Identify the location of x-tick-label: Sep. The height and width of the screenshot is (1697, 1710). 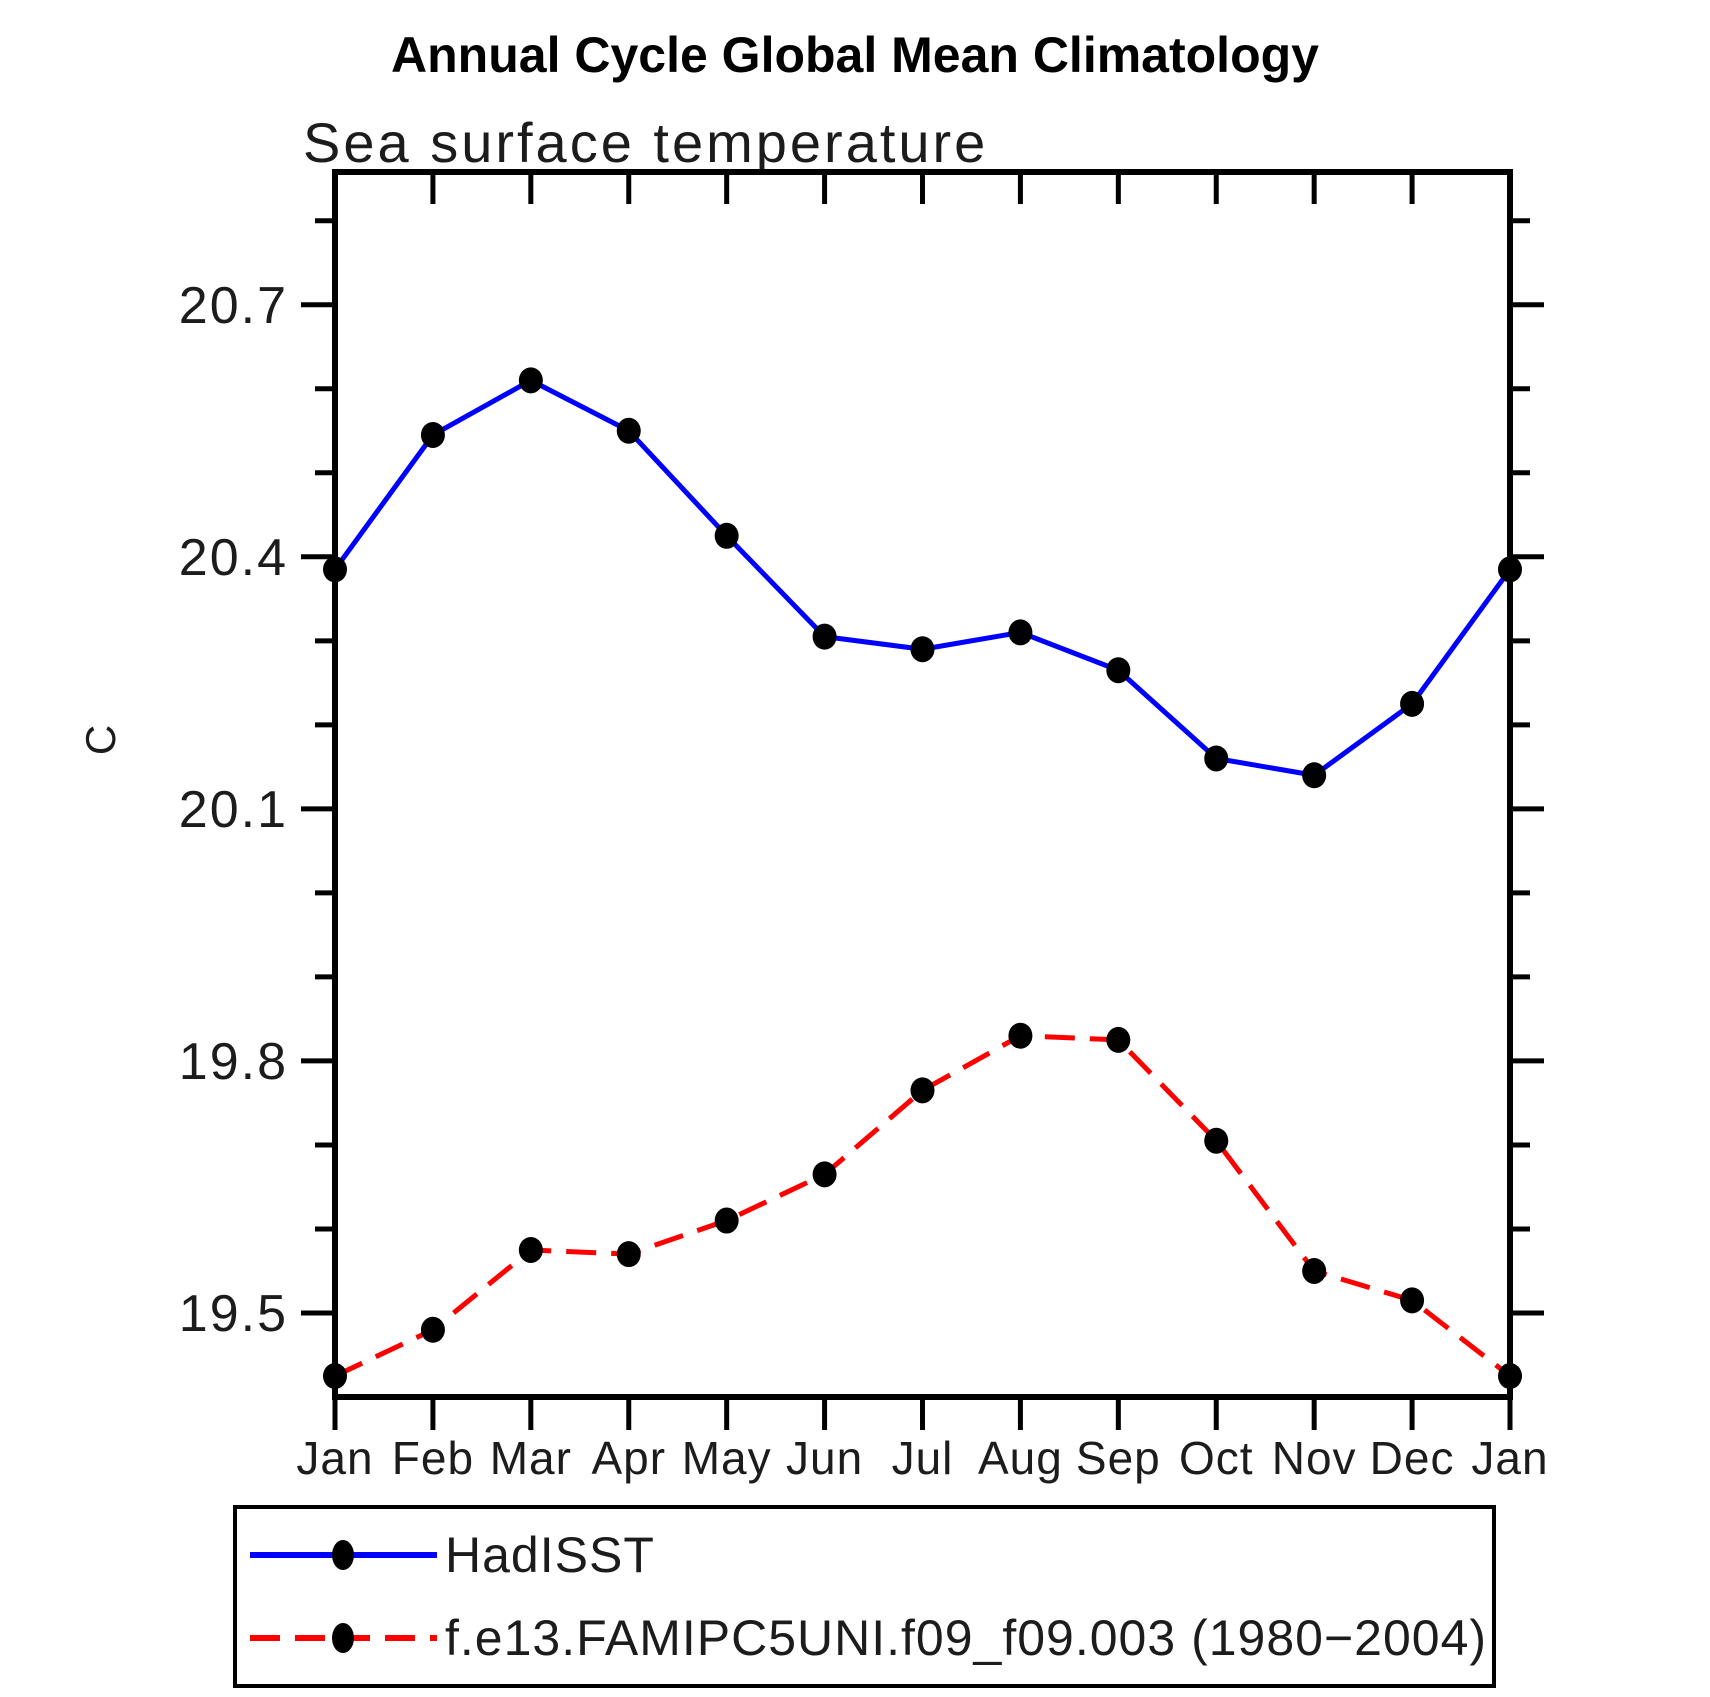
(1118, 1458).